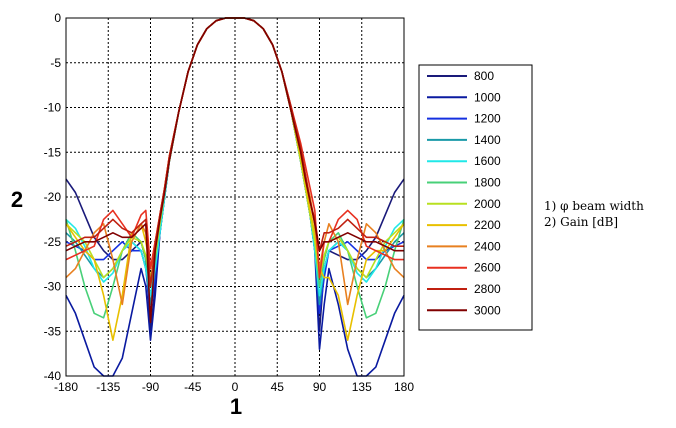  I want to click on legend-label-1800: 1800, so click(487, 183).